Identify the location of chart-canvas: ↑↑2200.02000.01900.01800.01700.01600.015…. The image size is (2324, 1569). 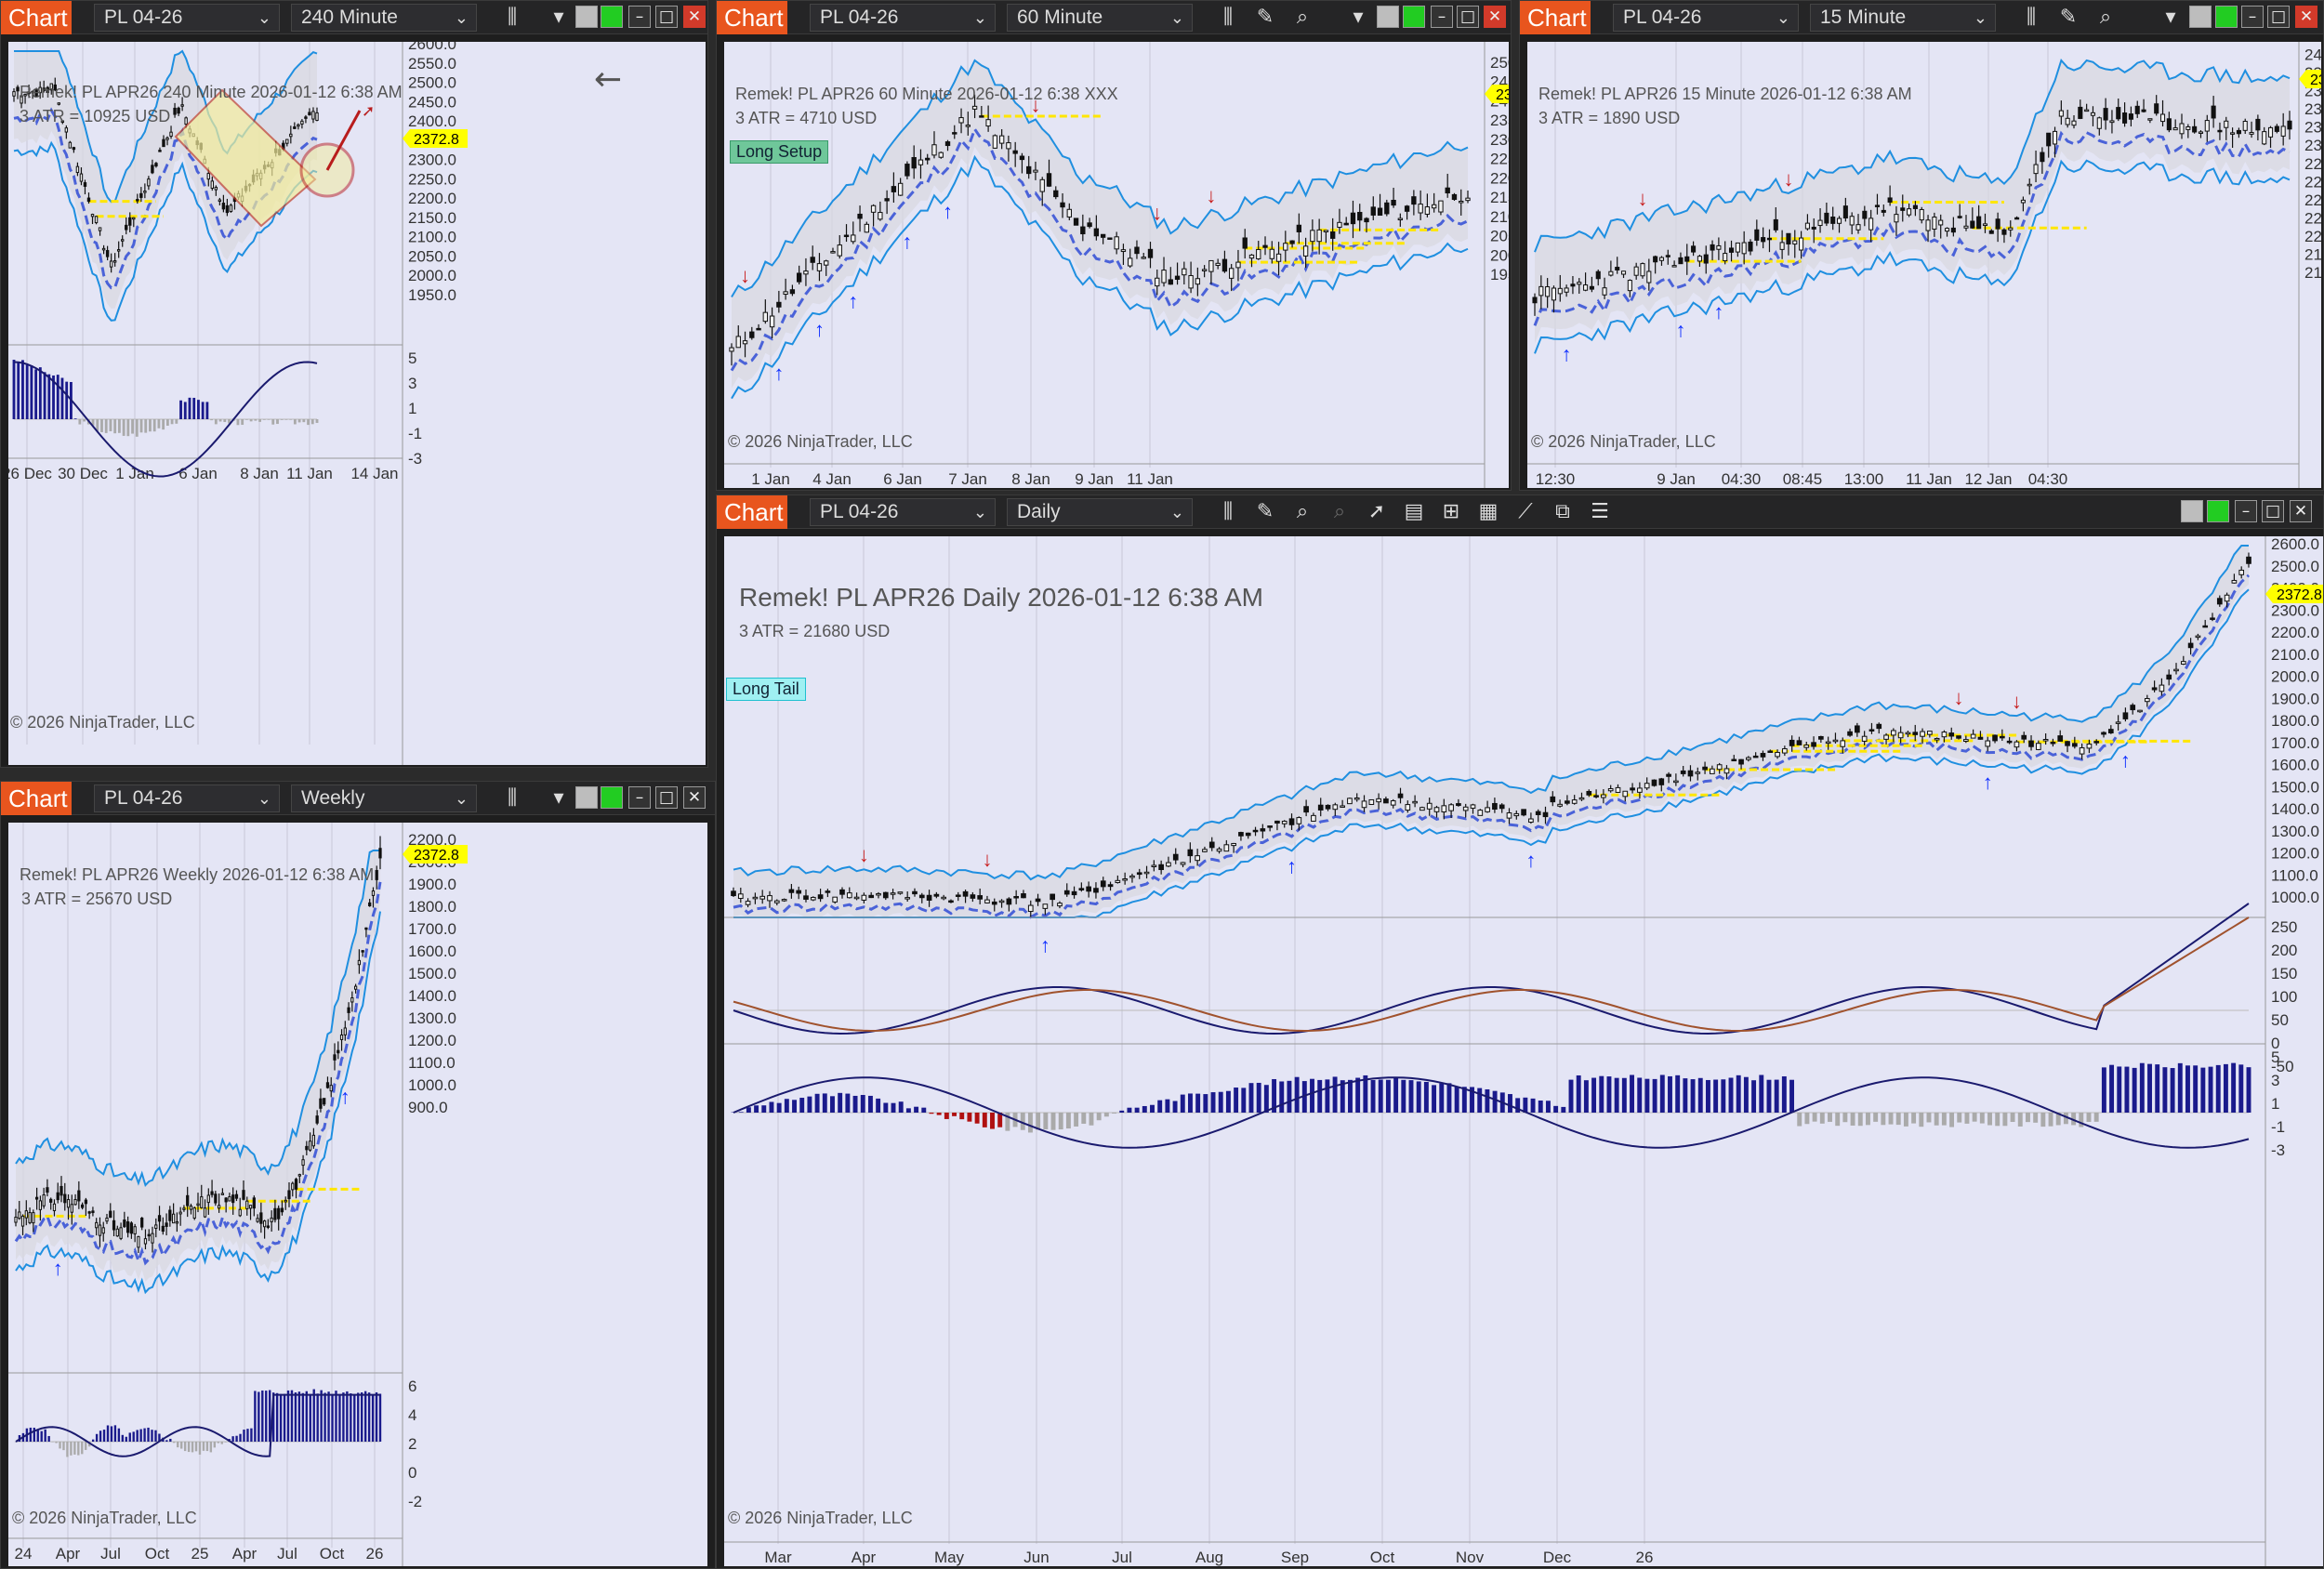
(357, 1194).